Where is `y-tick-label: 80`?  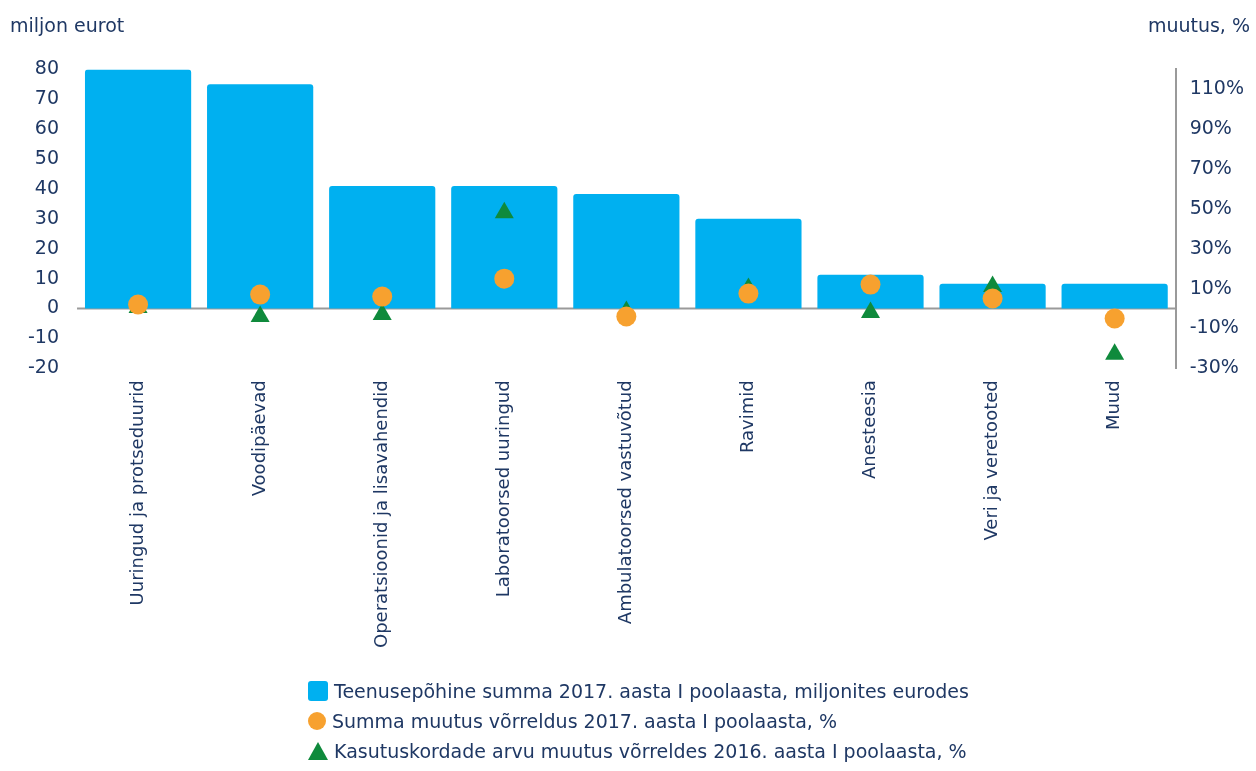
y-tick-label: 80 is located at coordinates (47, 67).